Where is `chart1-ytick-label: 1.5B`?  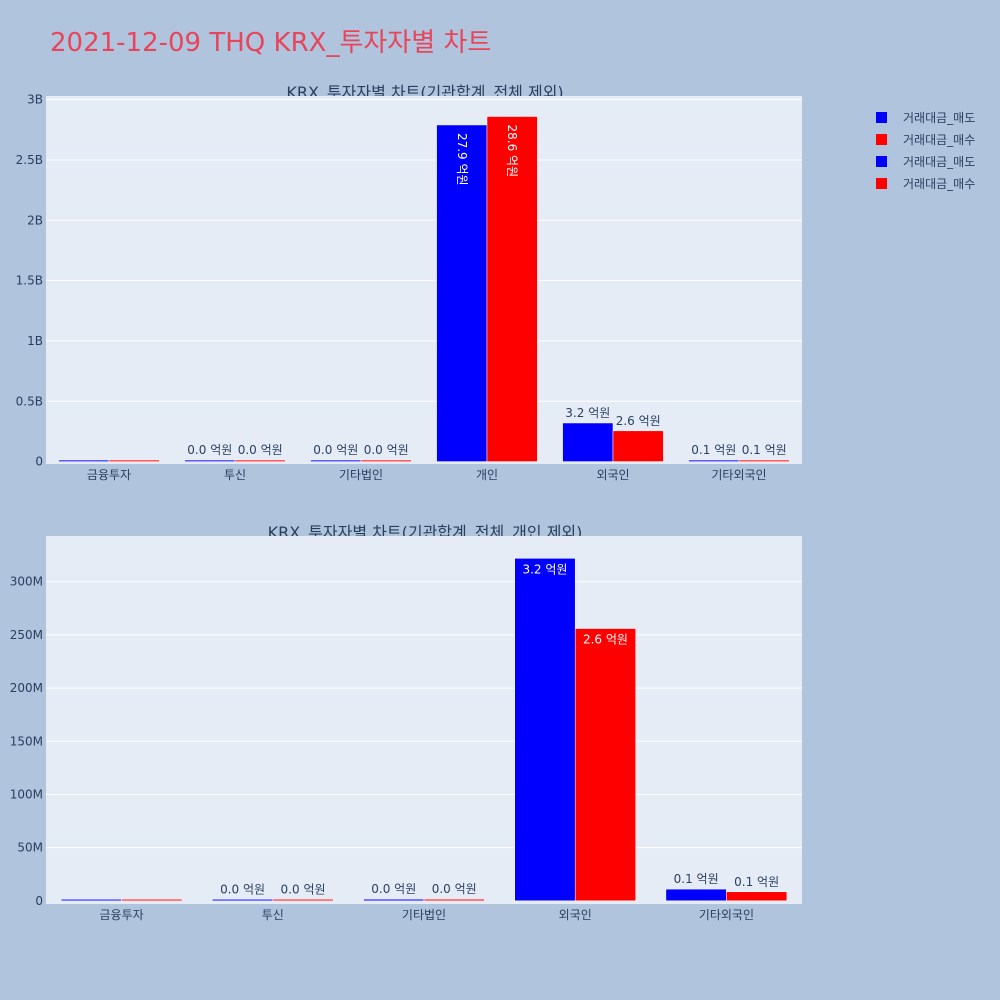
chart1-ytick-label: 1.5B is located at coordinates (29, 281).